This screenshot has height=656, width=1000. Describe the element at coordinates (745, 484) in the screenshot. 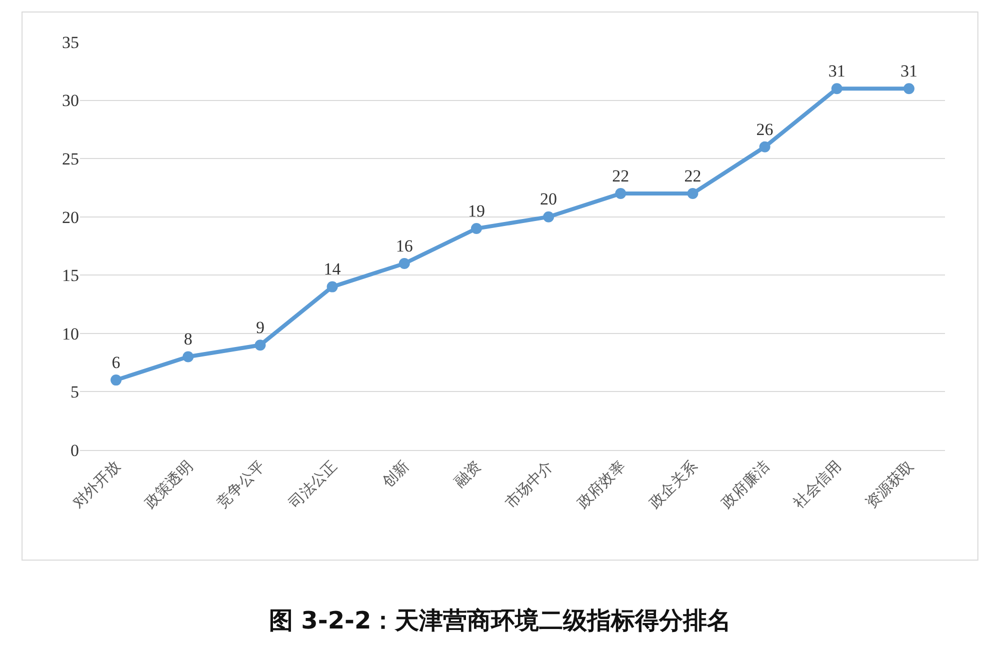

I see `x-tick-label: 政府廉洁` at that location.